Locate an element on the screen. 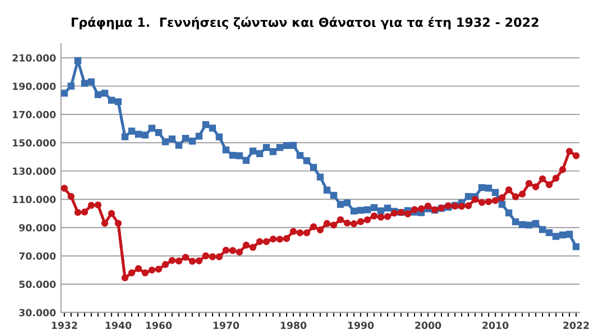 This screenshot has width=610, height=336. x-tick-label: 1932 is located at coordinates (65, 326).